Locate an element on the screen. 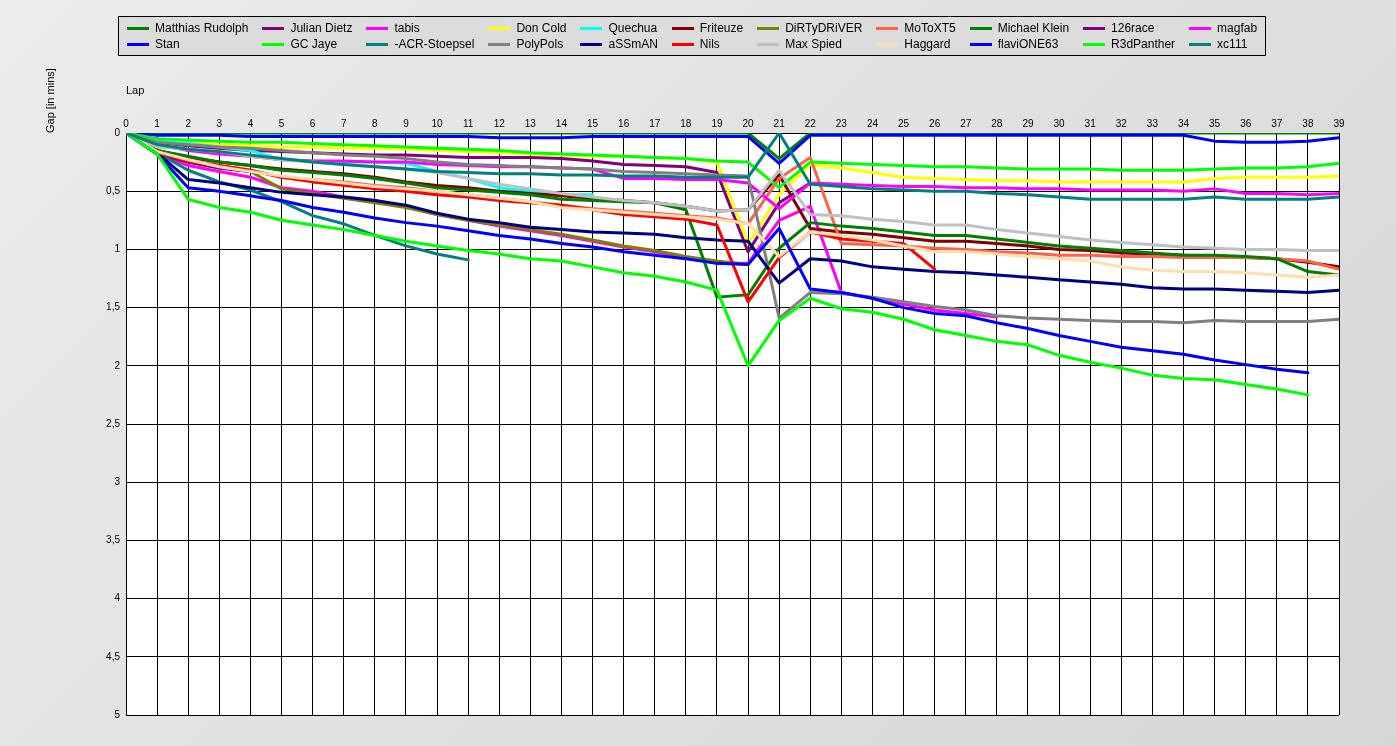 This screenshot has height=746, width=1396. legend-label: Stan is located at coordinates (167, 44).